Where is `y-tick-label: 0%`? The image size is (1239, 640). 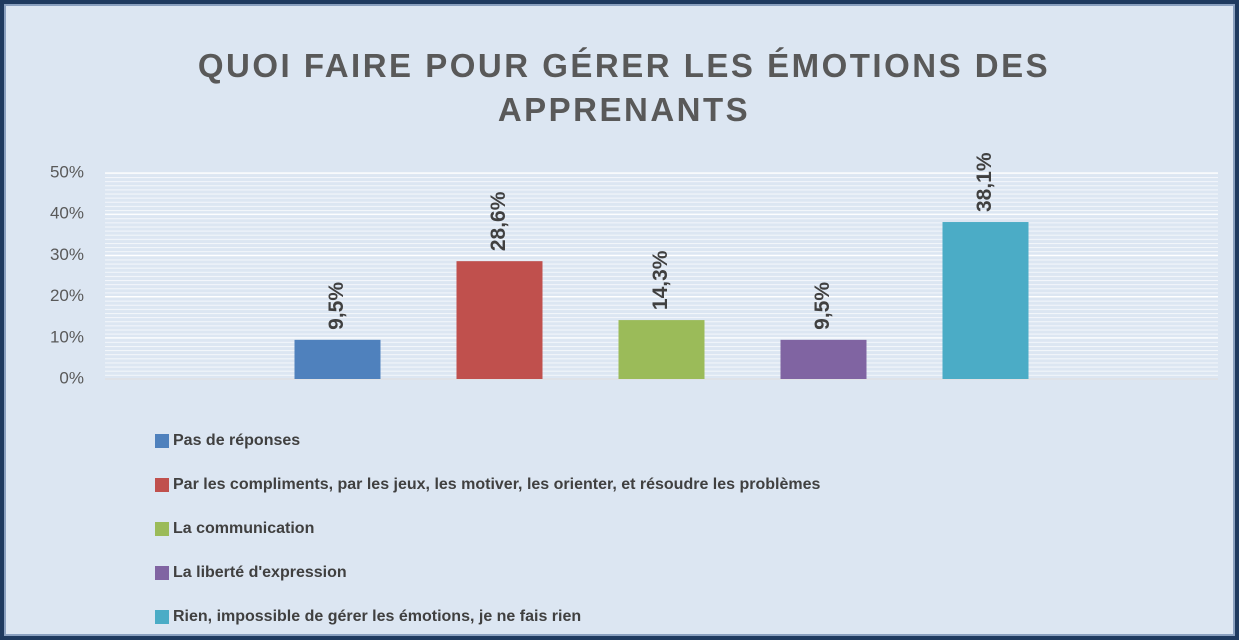
y-tick-label: 0% is located at coordinates (71, 377).